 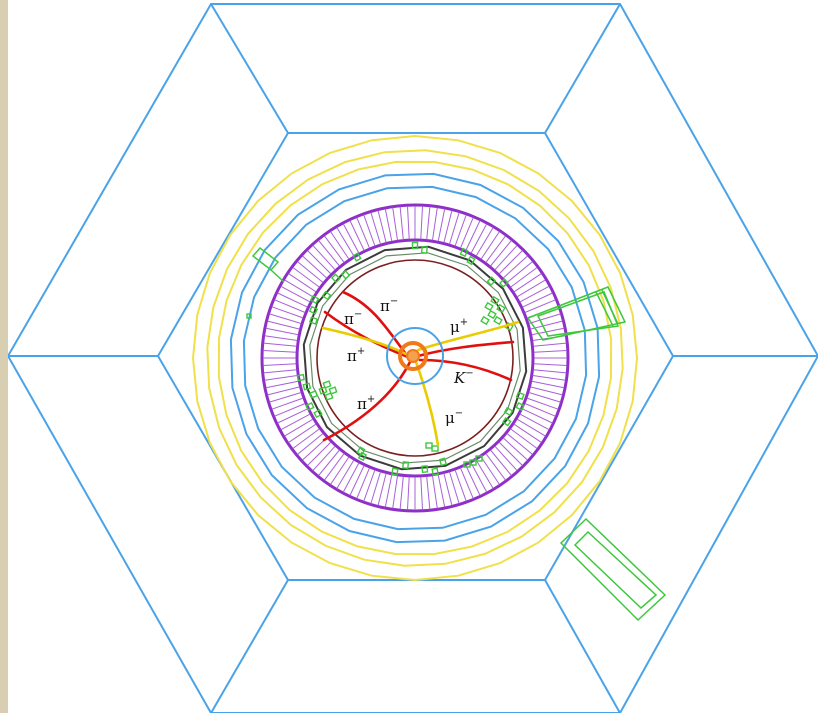 What do you see at coordinates (459, 326) in the screenshot?
I see `label-mu-plus: μ+` at bounding box center [459, 326].